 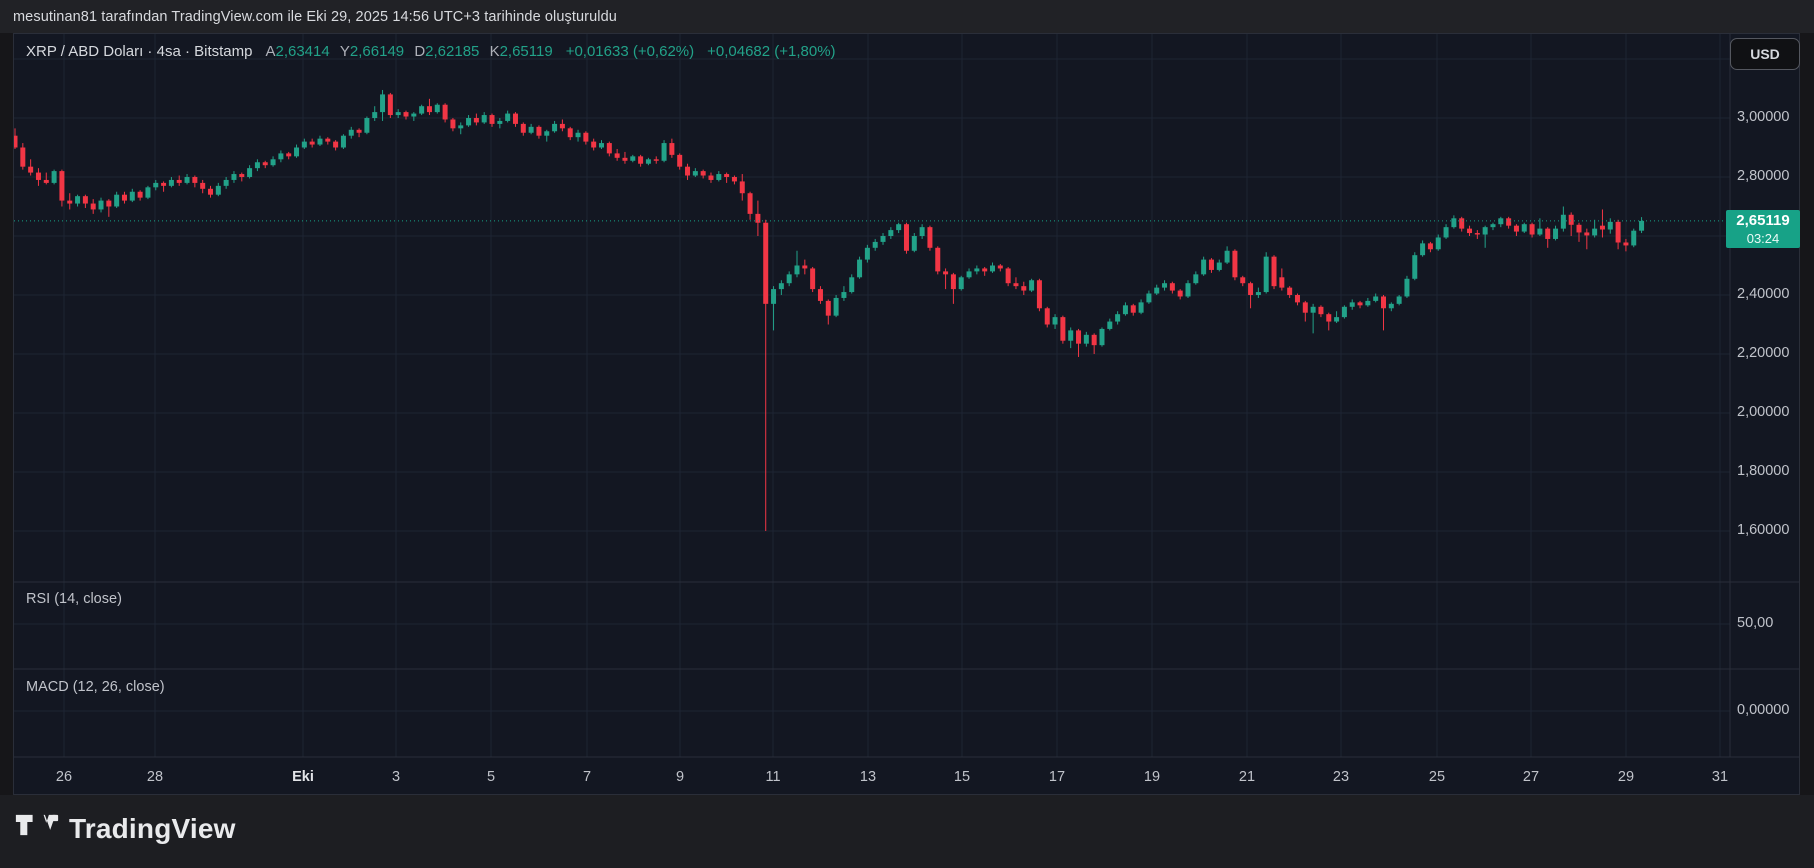 I want to click on footer-bar: TradingView, so click(x=907, y=831).